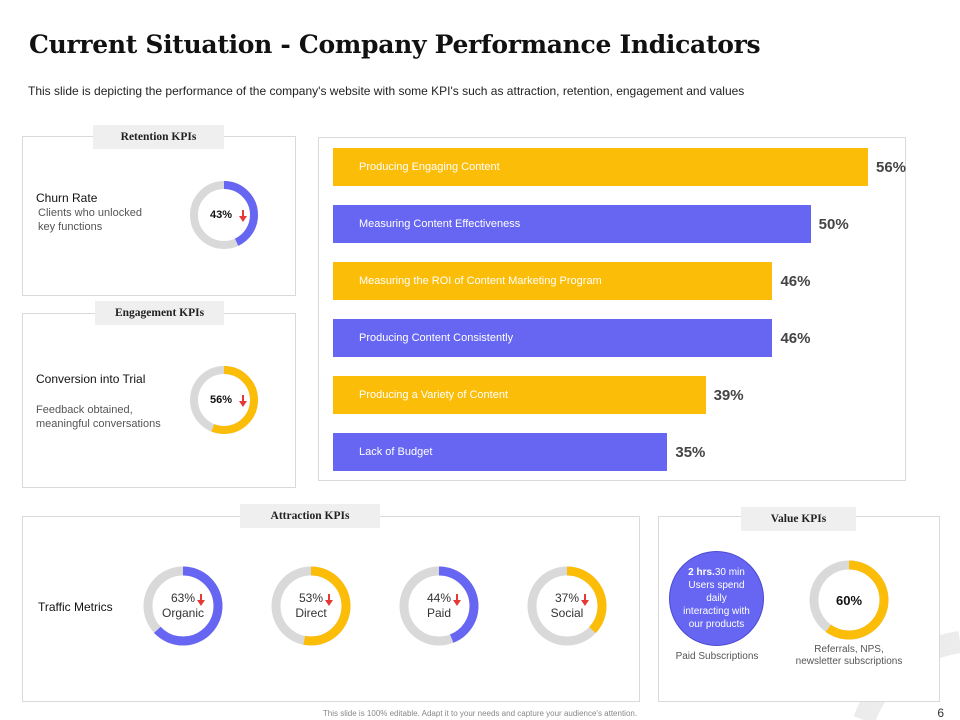 This screenshot has height=720, width=960. What do you see at coordinates (439, 613) in the screenshot?
I see `traffic-channel: Paid` at bounding box center [439, 613].